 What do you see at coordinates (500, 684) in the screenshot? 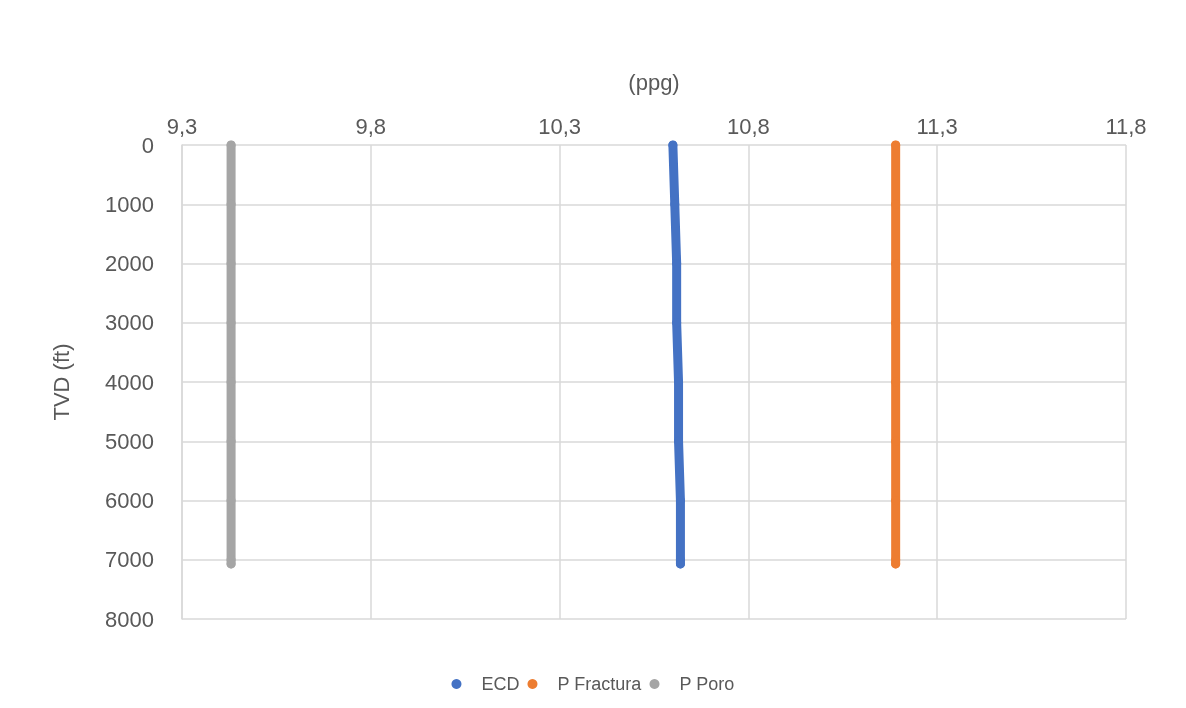
I see `legend-label: ECD` at bounding box center [500, 684].